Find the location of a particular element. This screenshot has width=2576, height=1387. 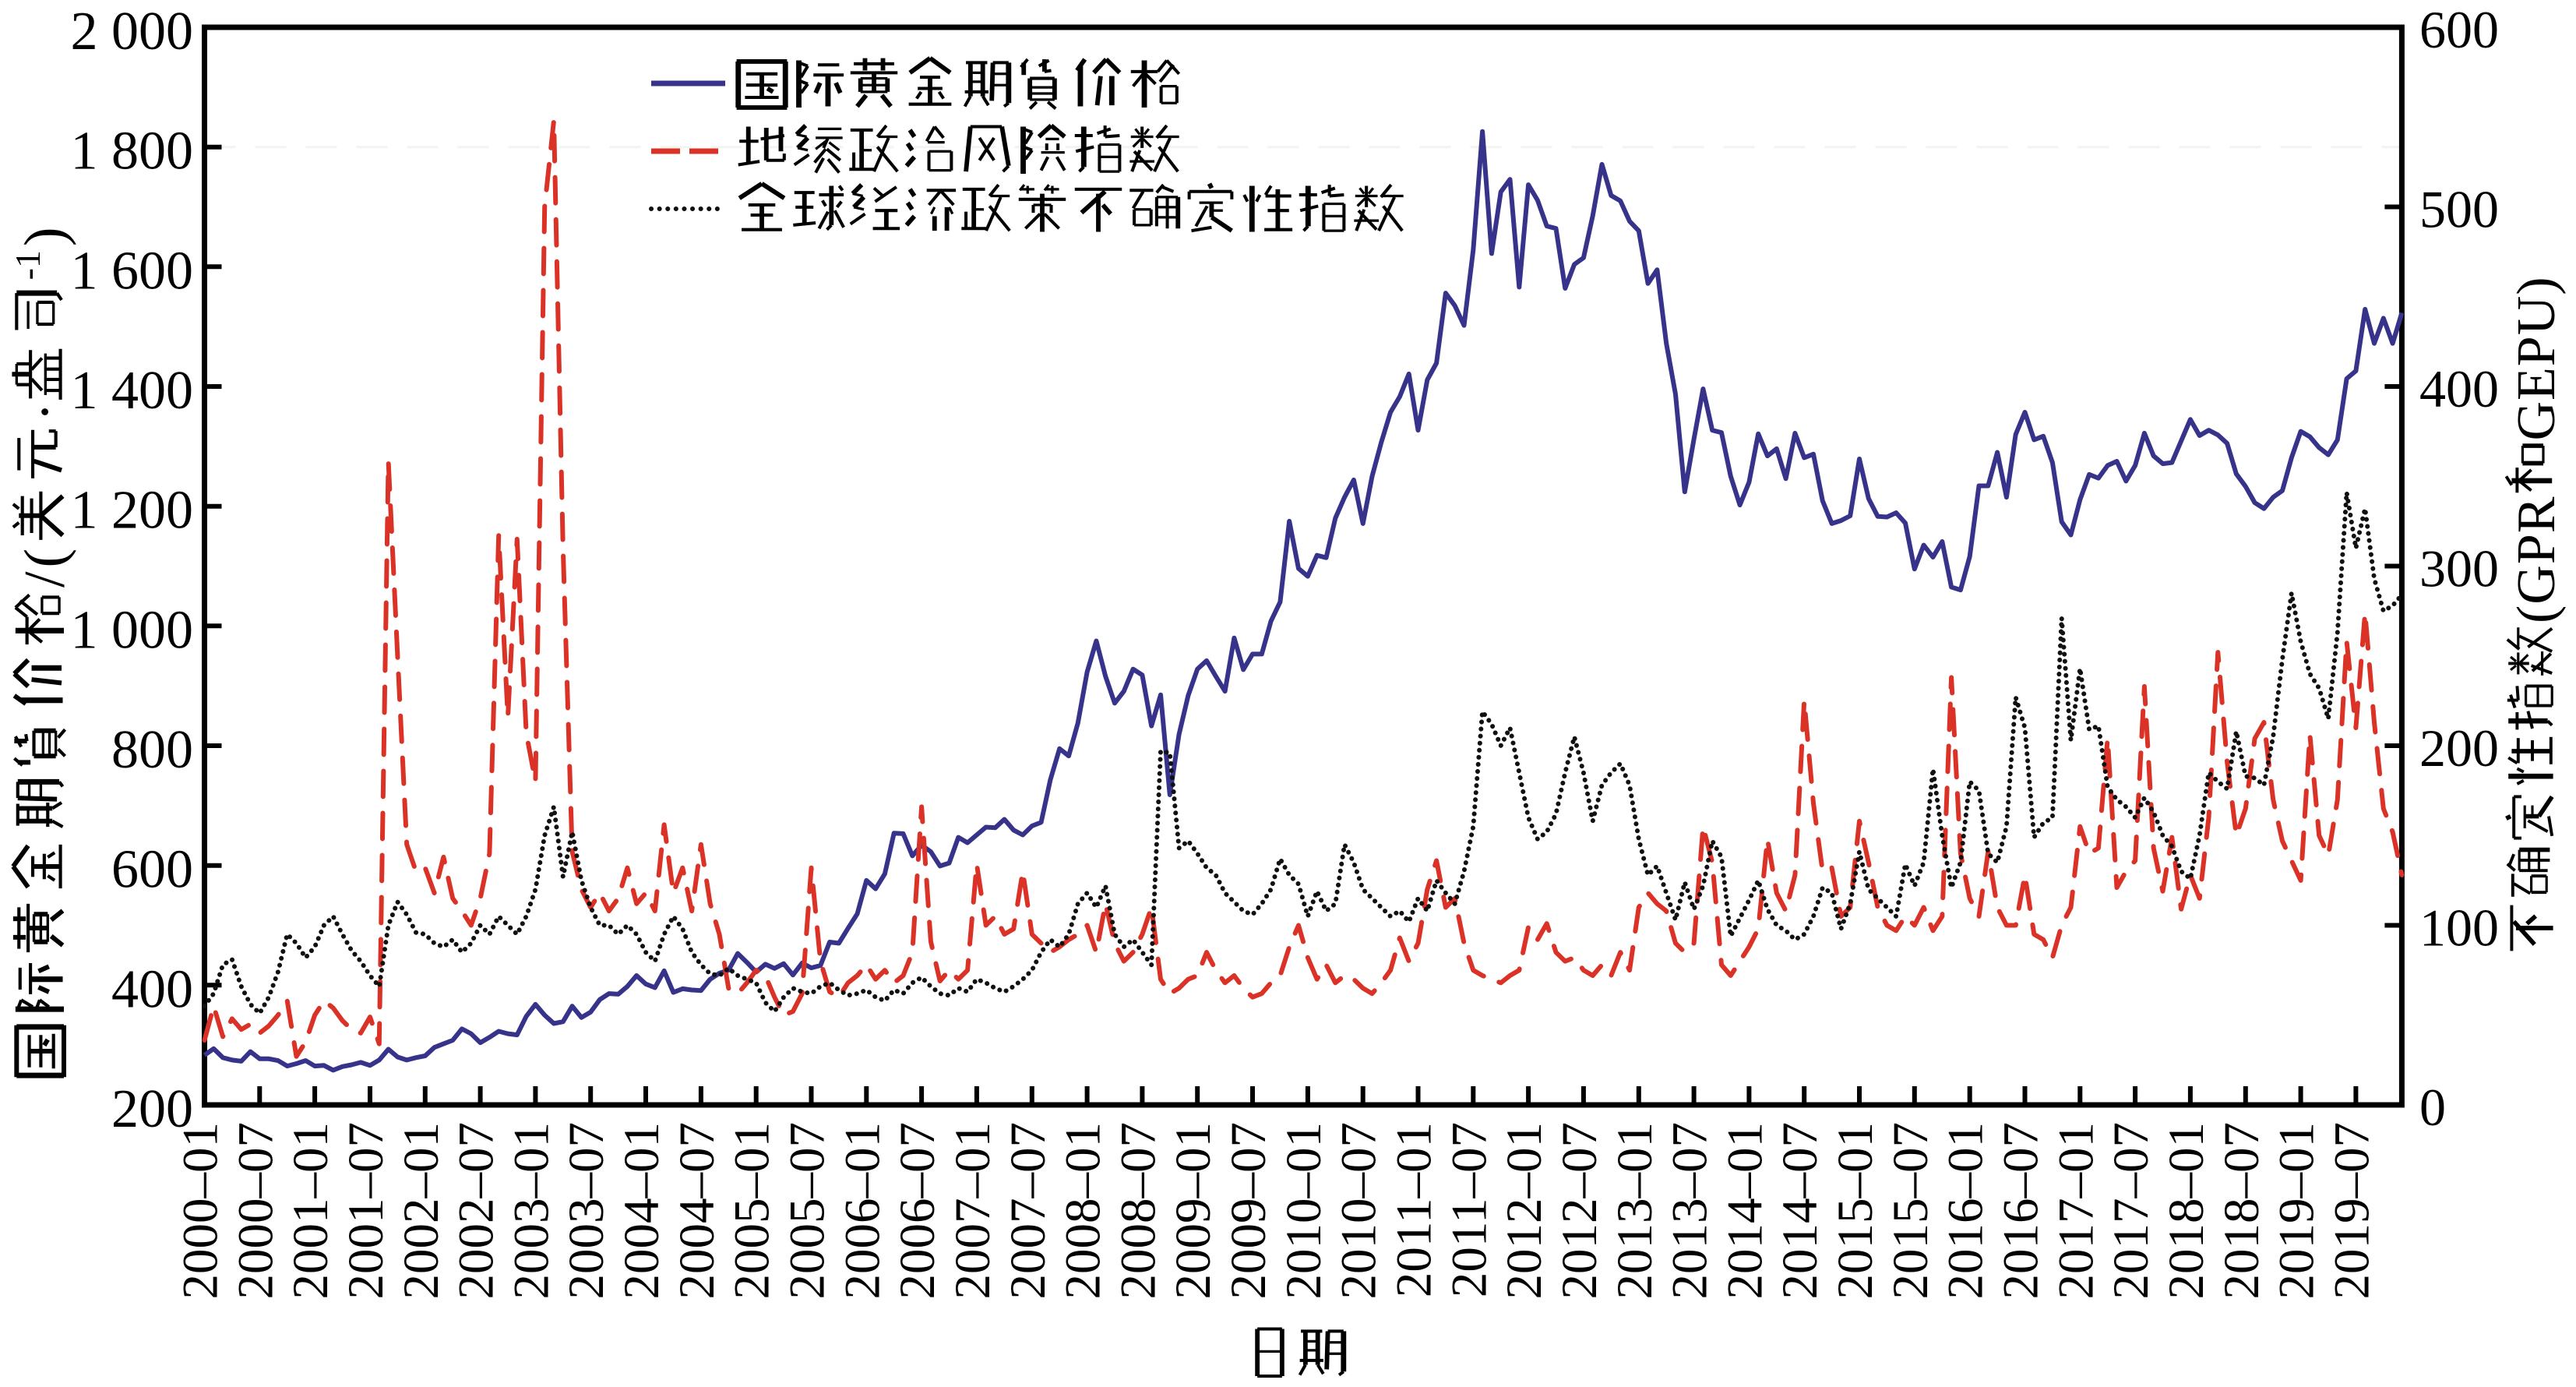

svg-text: 800 is located at coordinates (152, 750).